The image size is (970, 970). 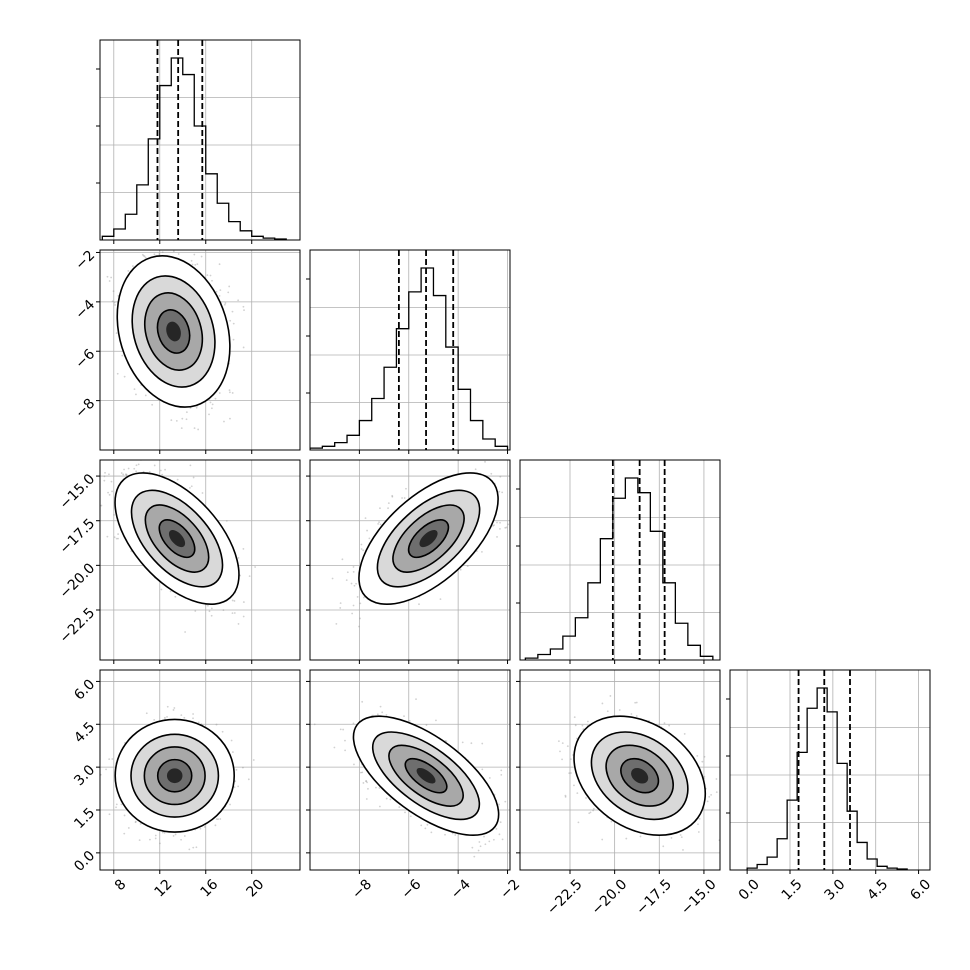 I want to click on density-layer, so click(x=418, y=560).